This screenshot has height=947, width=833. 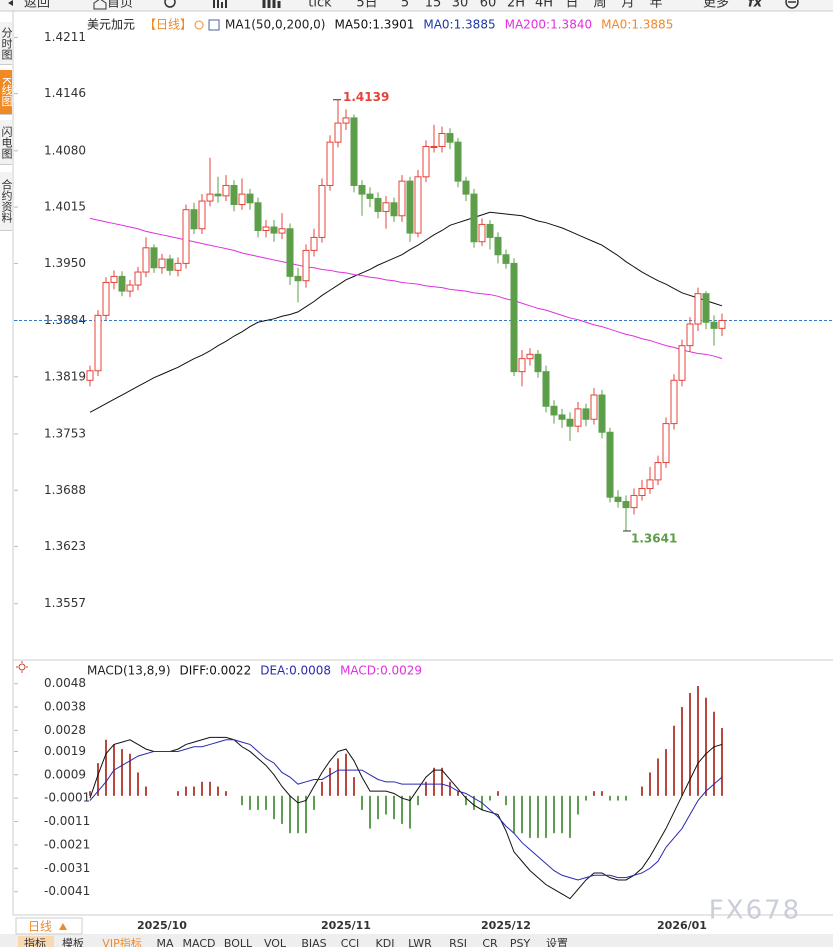 What do you see at coordinates (67, 868) in the screenshot?
I see `y-tick-label: -0.0031` at bounding box center [67, 868].